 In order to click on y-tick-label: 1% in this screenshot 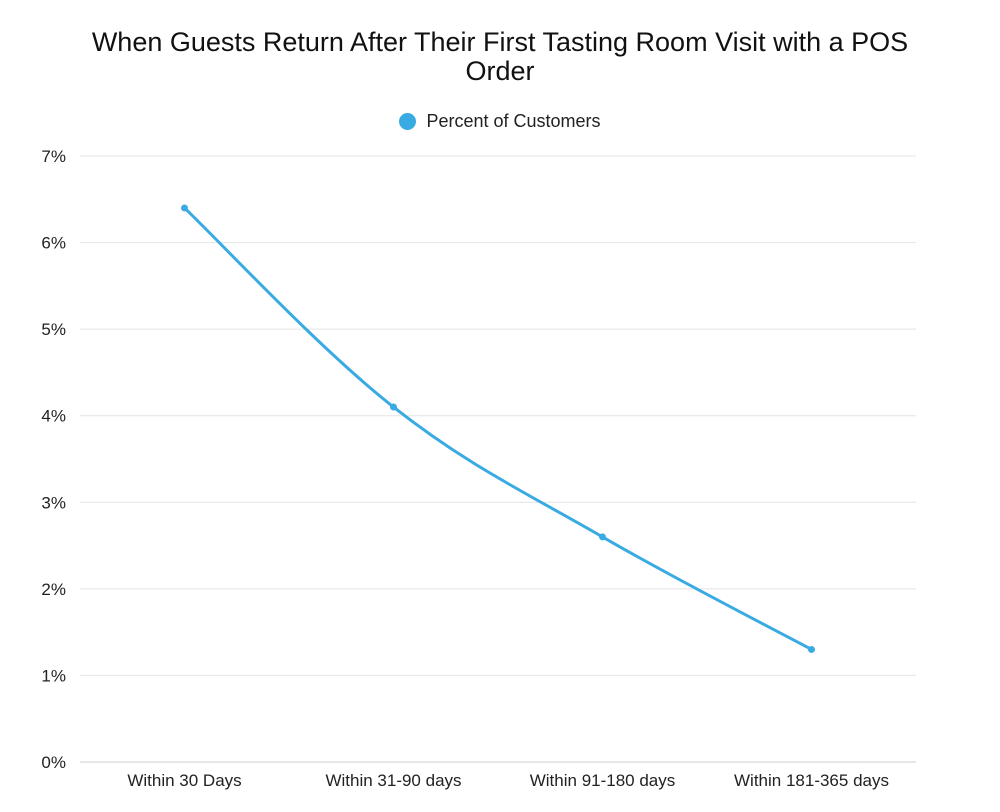, I will do `click(53, 675)`.